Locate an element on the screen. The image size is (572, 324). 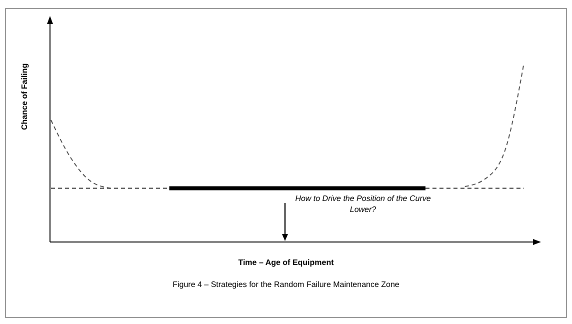
x-axis-title: Time – Age of Equipment is located at coordinates (286, 262).